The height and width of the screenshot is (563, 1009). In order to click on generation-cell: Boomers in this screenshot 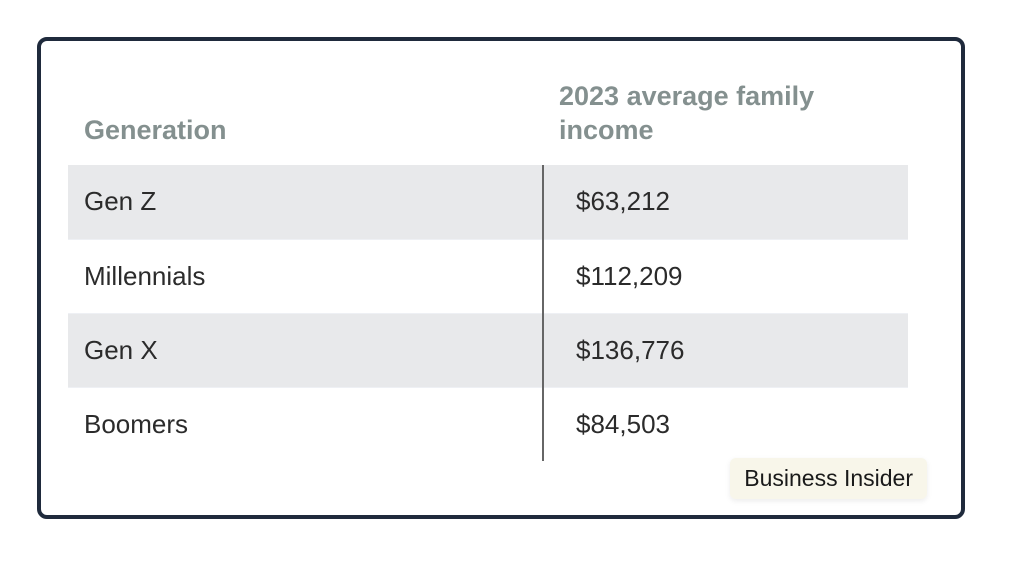, I will do `click(136, 423)`.